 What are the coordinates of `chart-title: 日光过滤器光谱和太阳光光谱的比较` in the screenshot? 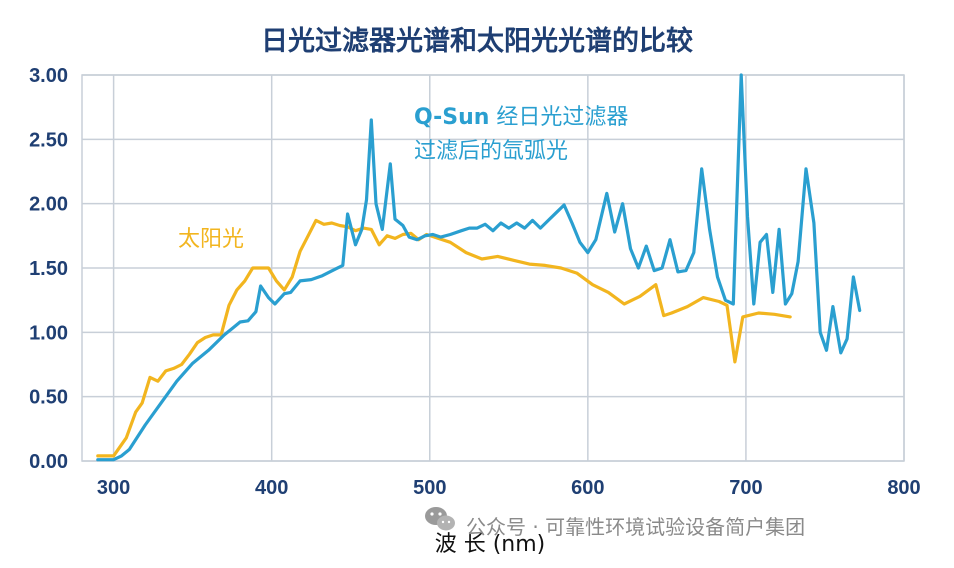 It's located at (477, 41).